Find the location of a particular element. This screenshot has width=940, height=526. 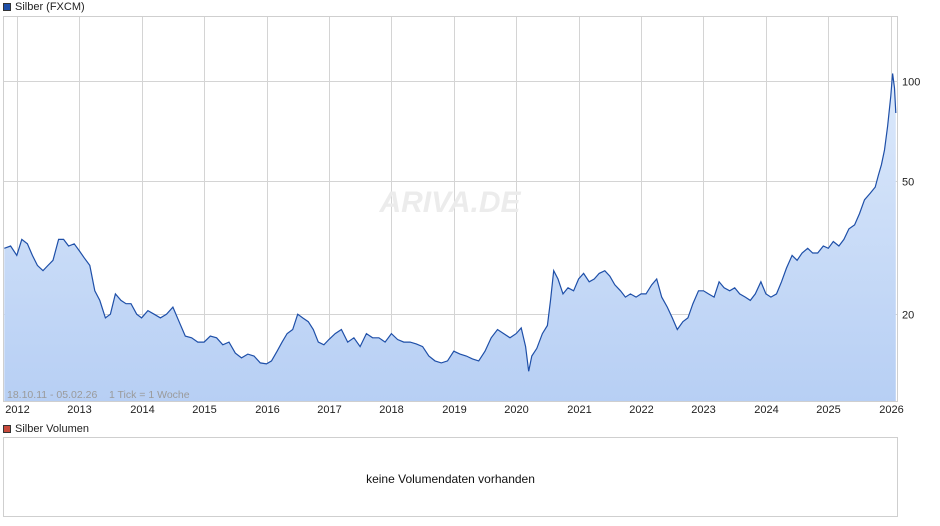

x-tick-label: 2025 is located at coordinates (828, 410).